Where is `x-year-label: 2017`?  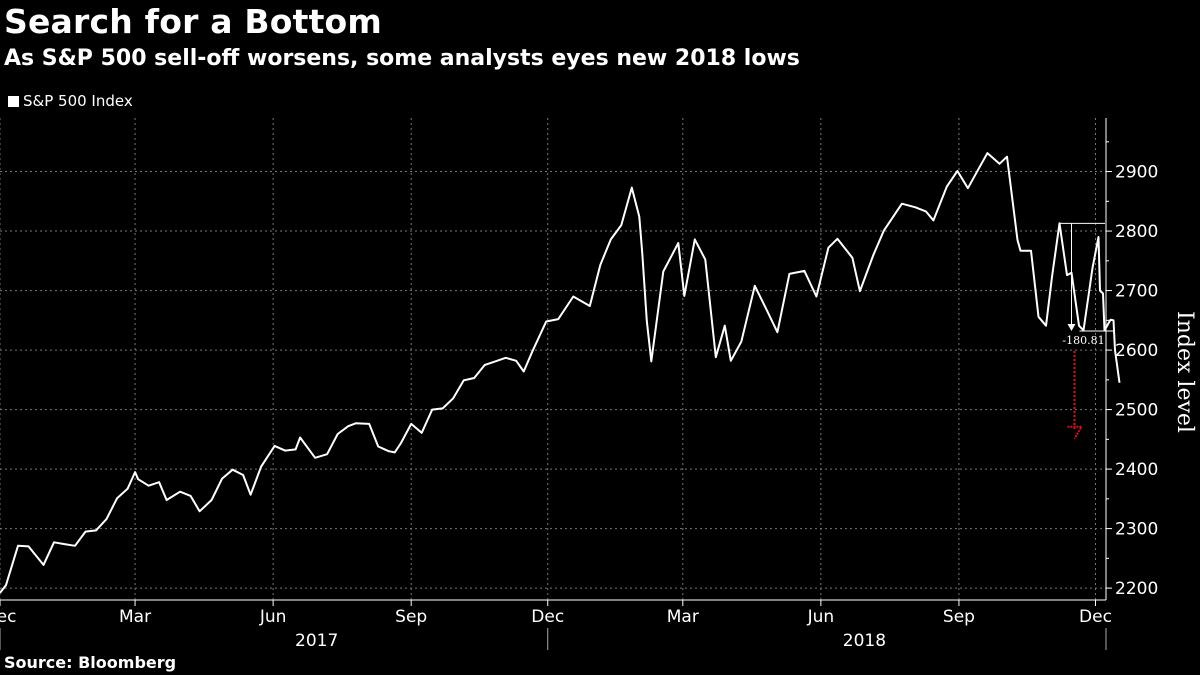 x-year-label: 2017 is located at coordinates (316, 641).